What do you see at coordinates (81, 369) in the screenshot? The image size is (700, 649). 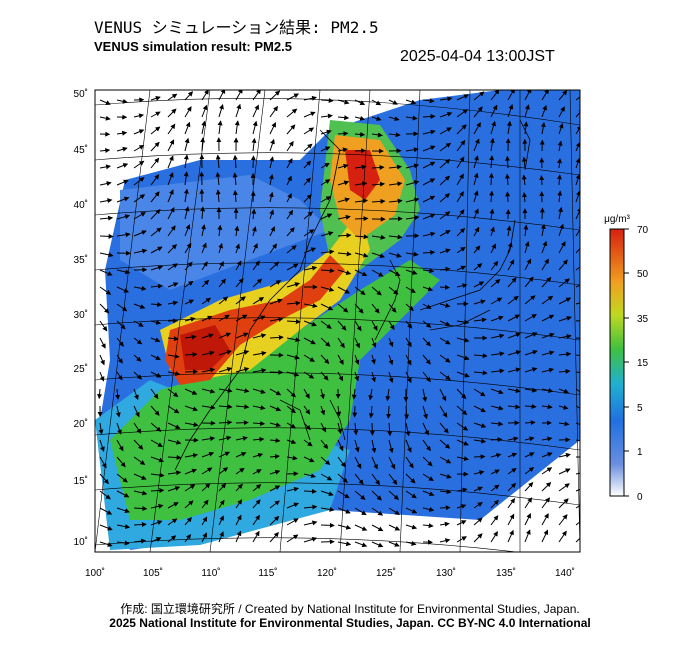 I see `latitude-label: 25˚` at bounding box center [81, 369].